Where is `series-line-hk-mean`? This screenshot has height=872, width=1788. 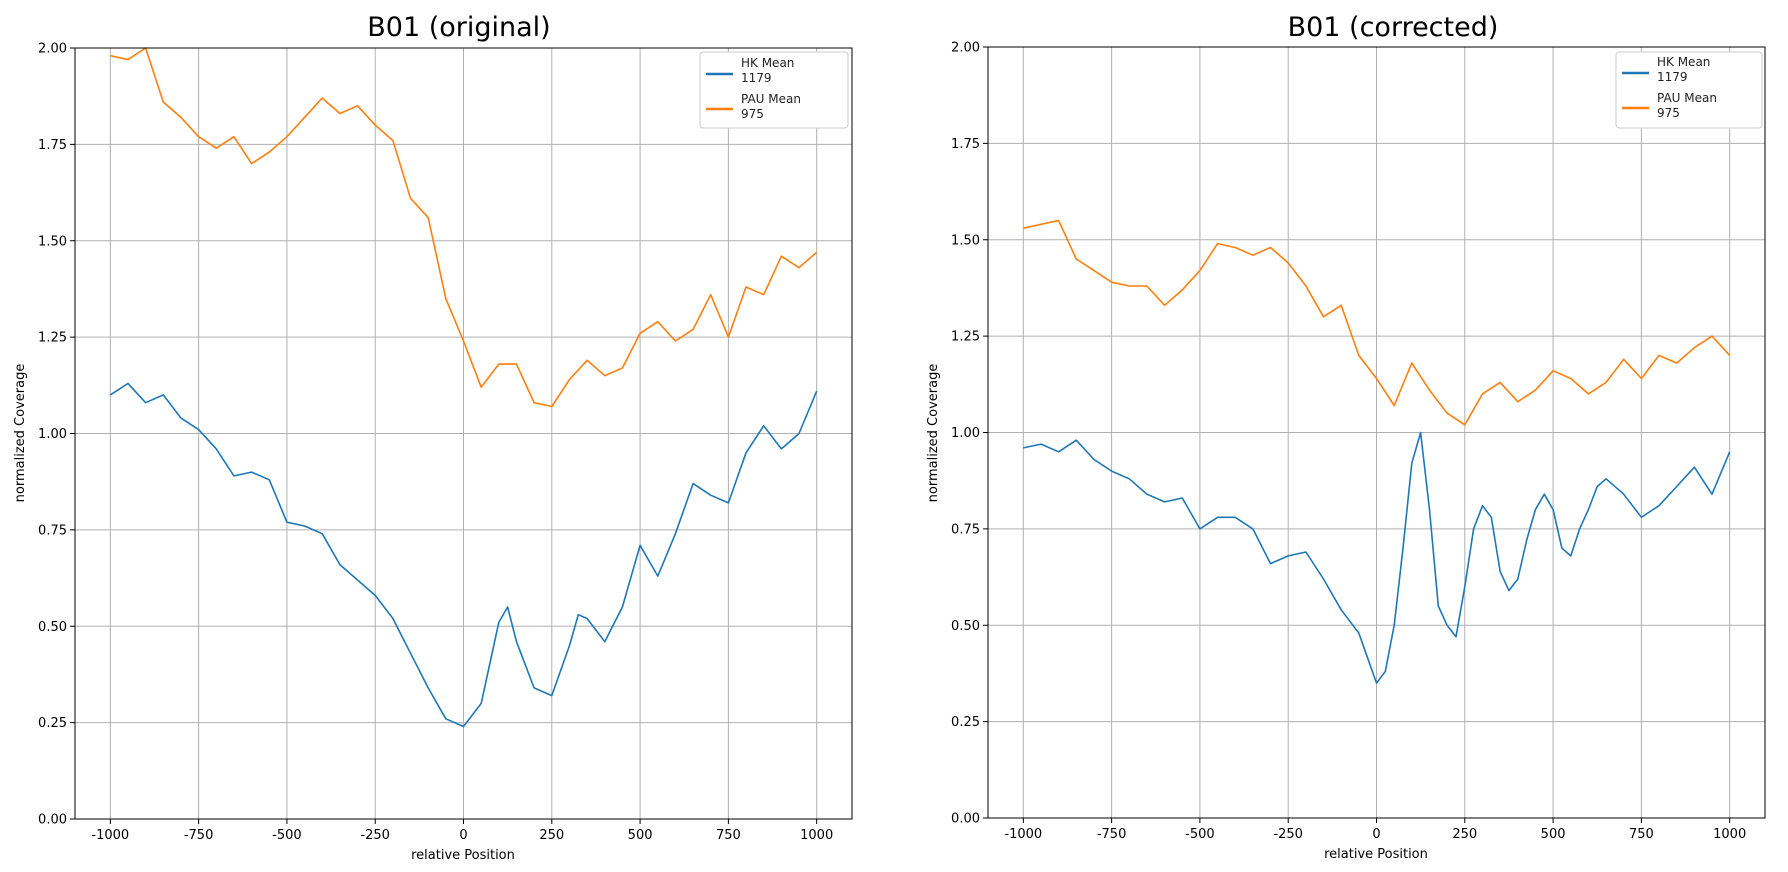
series-line-hk-mean is located at coordinates (1377, 557).